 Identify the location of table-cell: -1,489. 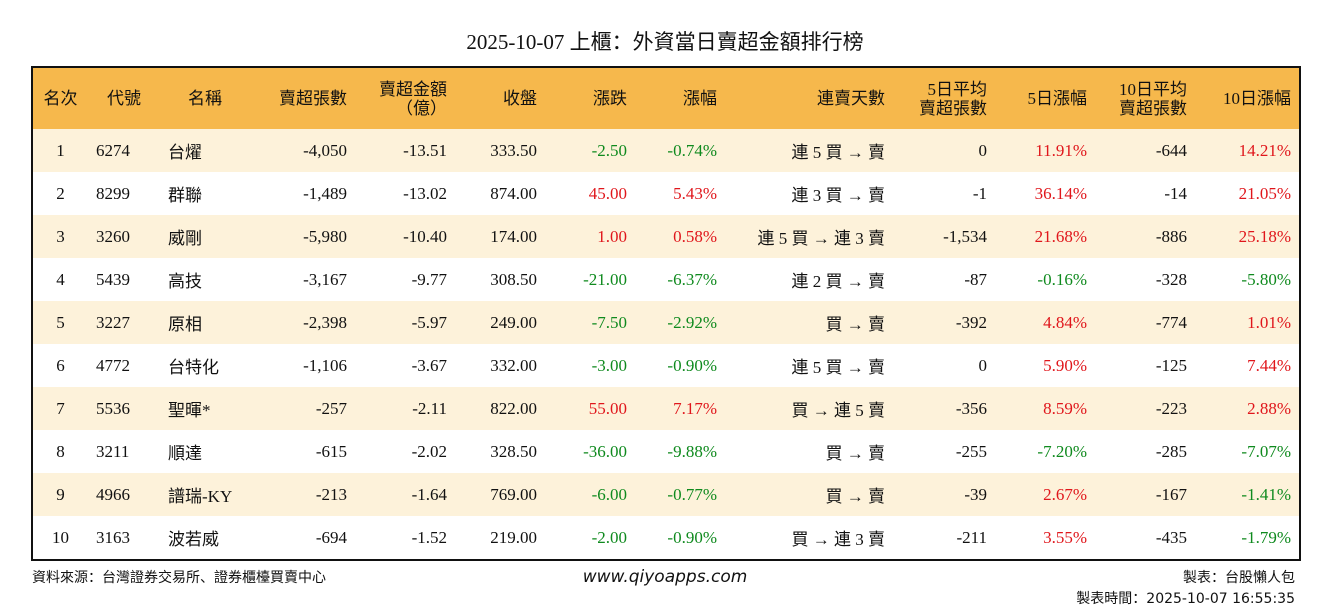
(325, 193).